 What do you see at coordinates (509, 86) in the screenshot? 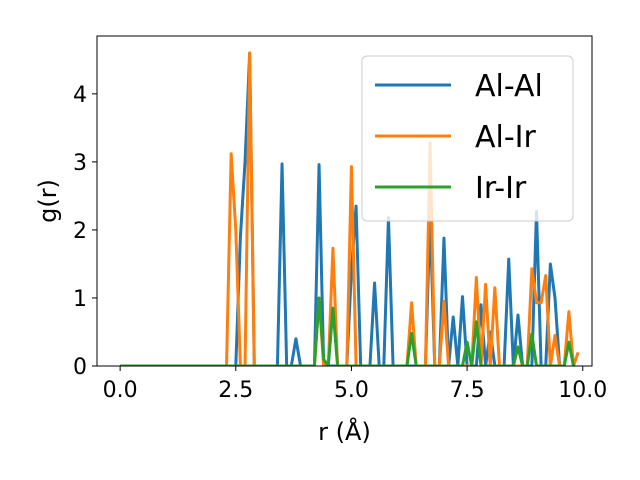
I see `legend-label-al-al: Al-Al` at bounding box center [509, 86].